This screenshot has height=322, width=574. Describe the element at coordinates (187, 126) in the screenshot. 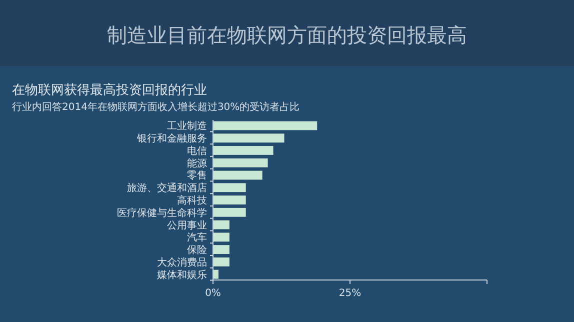

I see `y-tick-label: 工业制造` at that location.